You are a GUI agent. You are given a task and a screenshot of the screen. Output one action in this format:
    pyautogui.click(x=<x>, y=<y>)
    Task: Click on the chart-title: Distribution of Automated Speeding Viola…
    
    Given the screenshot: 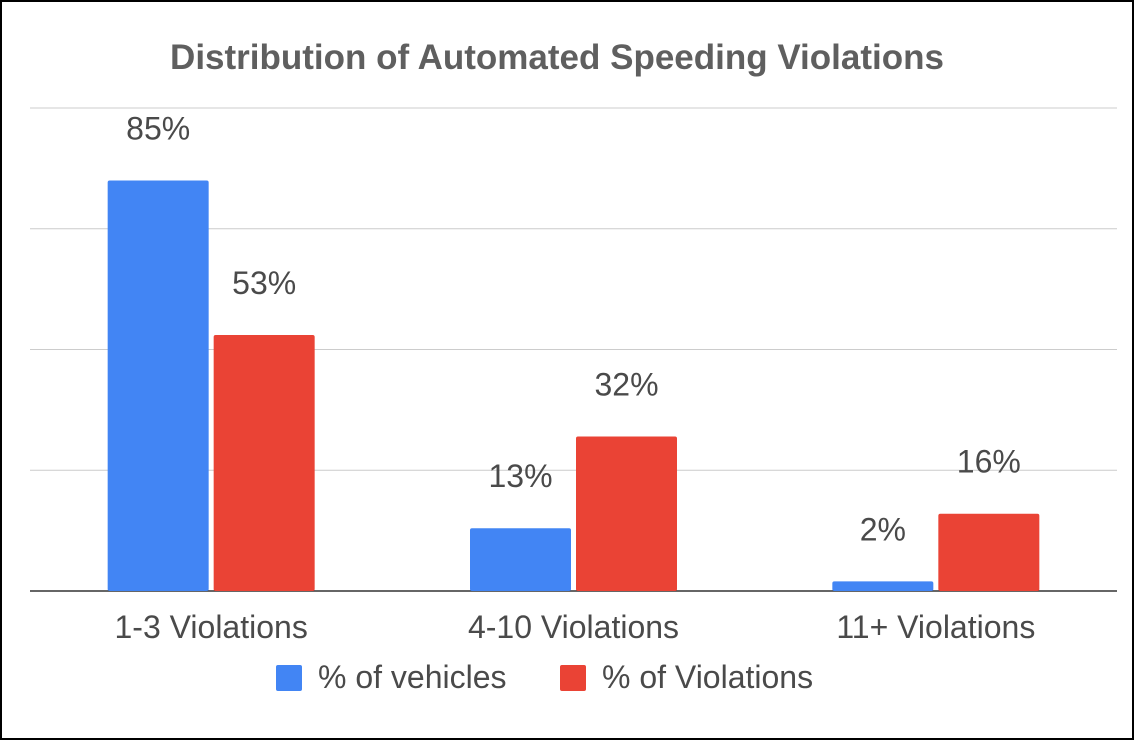 What is the action you would take?
    pyautogui.click(x=557, y=57)
    